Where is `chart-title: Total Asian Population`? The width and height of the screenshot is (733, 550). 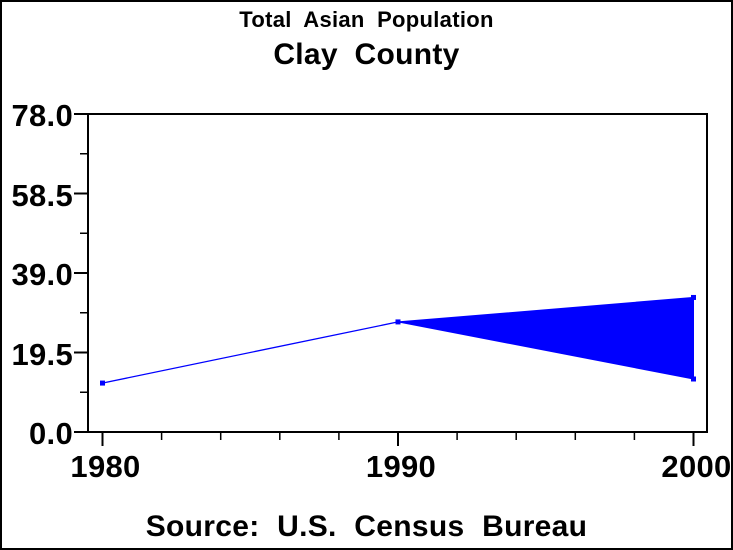 chart-title: Total Asian Population is located at coordinates (366, 19).